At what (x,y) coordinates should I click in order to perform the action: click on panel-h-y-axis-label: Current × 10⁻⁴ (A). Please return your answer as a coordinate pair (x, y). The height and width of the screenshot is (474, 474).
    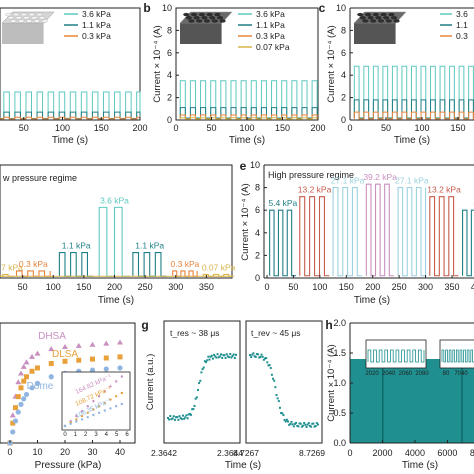
    Looking at the image, I should click on (331, 382).